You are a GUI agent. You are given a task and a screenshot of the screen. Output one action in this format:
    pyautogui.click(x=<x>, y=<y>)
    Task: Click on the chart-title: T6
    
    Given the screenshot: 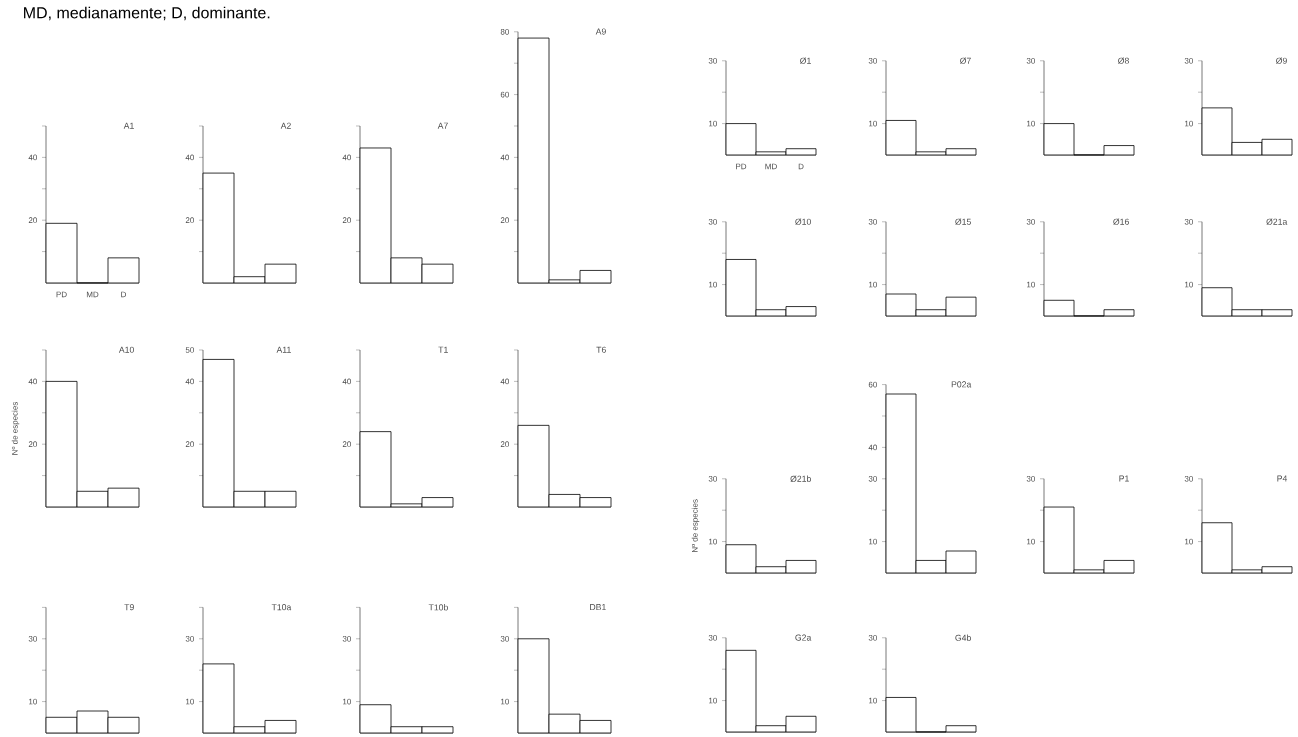 What is the action you would take?
    pyautogui.click(x=601, y=349)
    